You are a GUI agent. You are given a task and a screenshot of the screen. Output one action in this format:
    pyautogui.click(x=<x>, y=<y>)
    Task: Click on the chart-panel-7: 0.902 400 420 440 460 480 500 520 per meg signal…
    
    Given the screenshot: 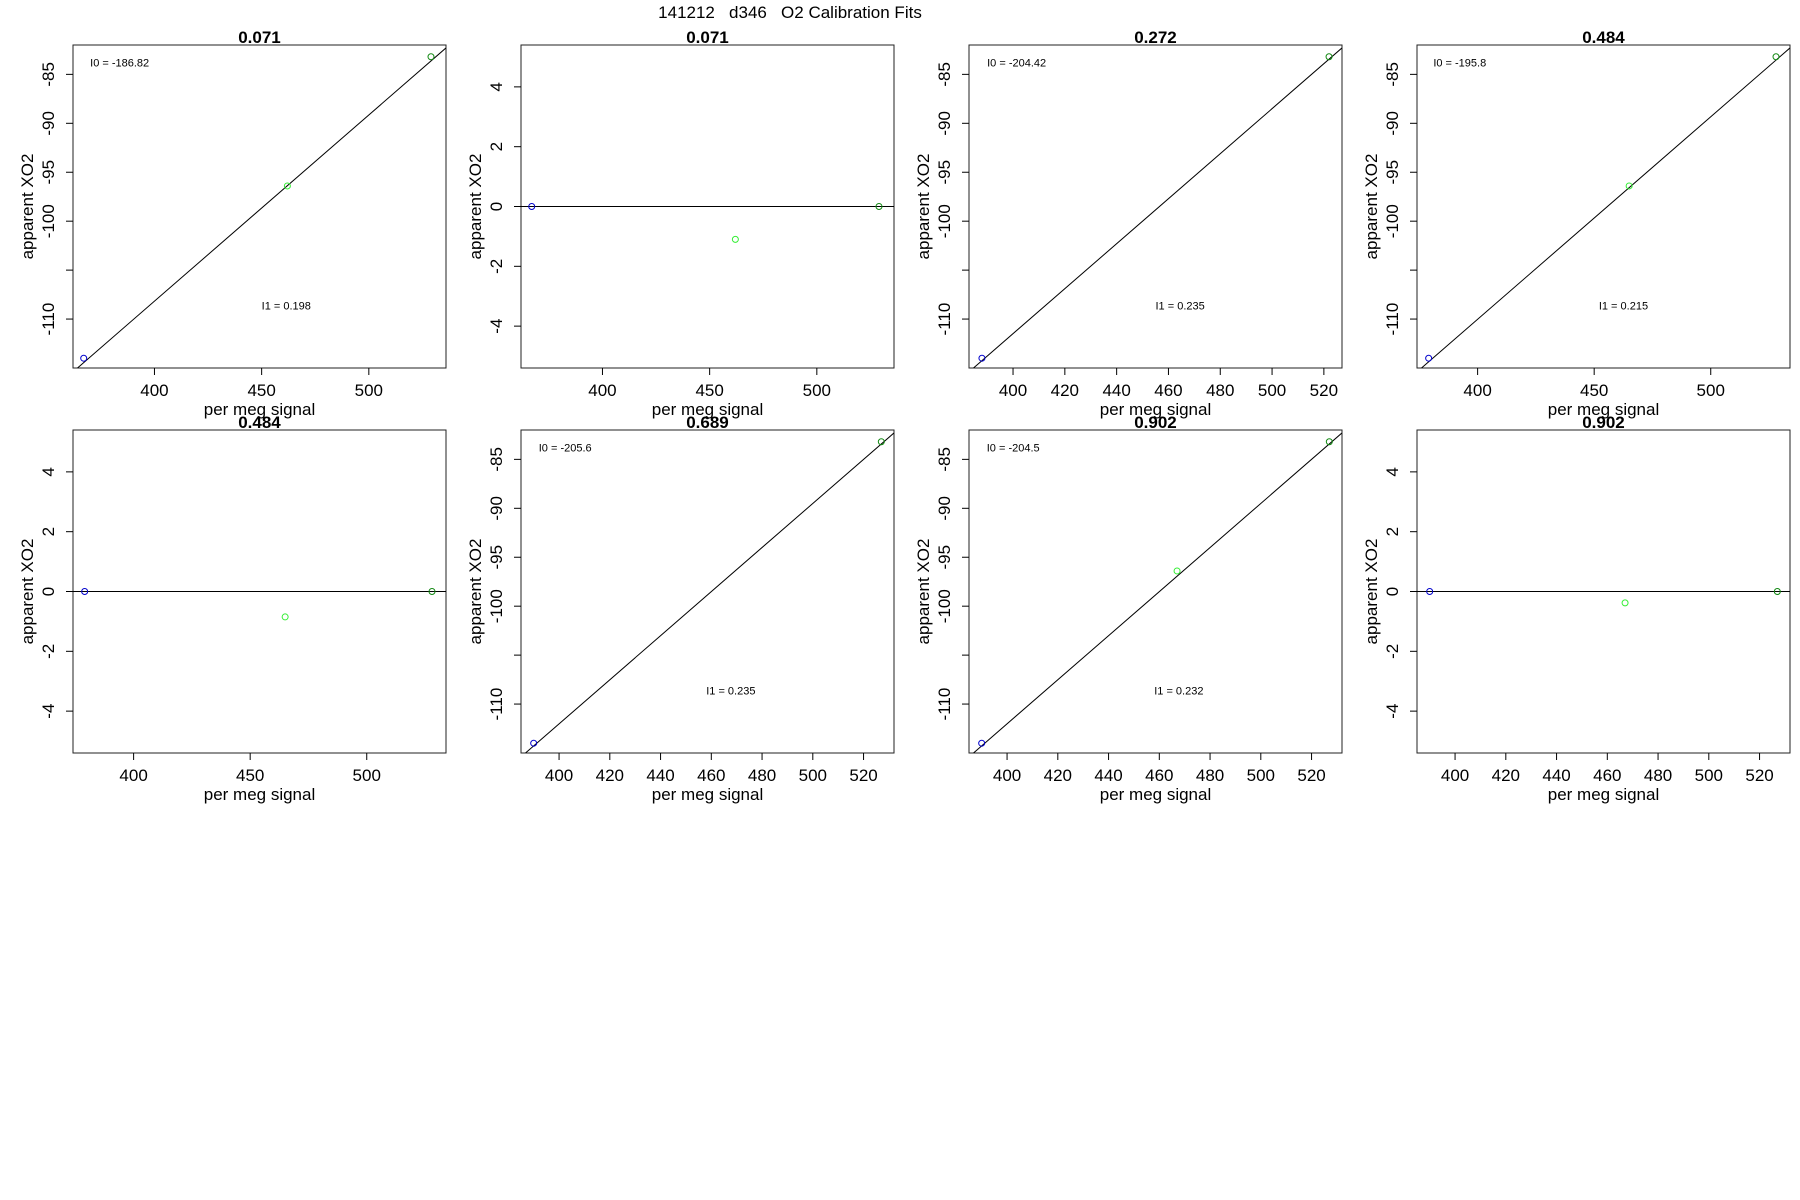 What is the action you would take?
    pyautogui.click(x=1128, y=608)
    